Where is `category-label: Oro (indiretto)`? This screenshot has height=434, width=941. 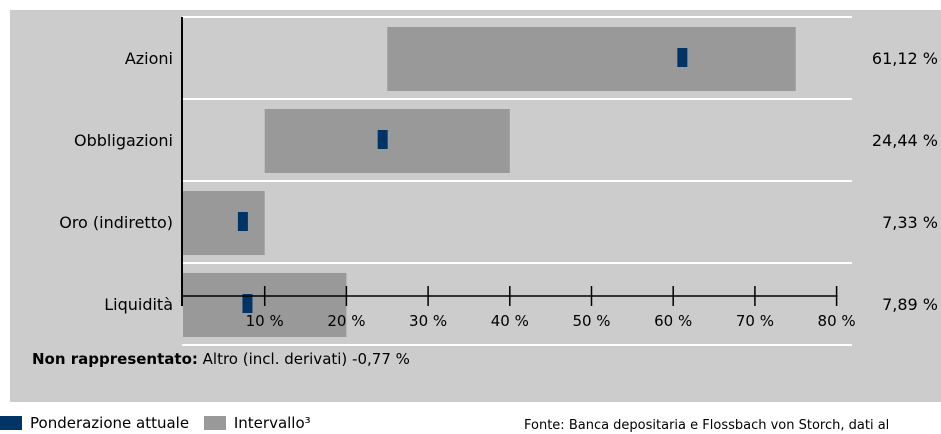 category-label: Oro (indiretto) is located at coordinates (116, 222).